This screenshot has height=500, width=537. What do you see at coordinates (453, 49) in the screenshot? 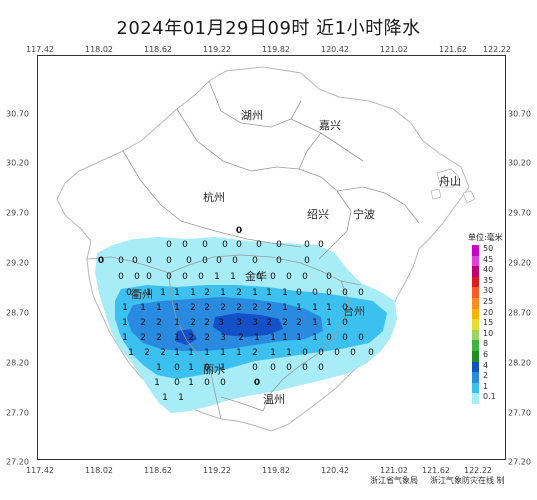
I see `lon-tick-top: 121.62` at bounding box center [453, 49].